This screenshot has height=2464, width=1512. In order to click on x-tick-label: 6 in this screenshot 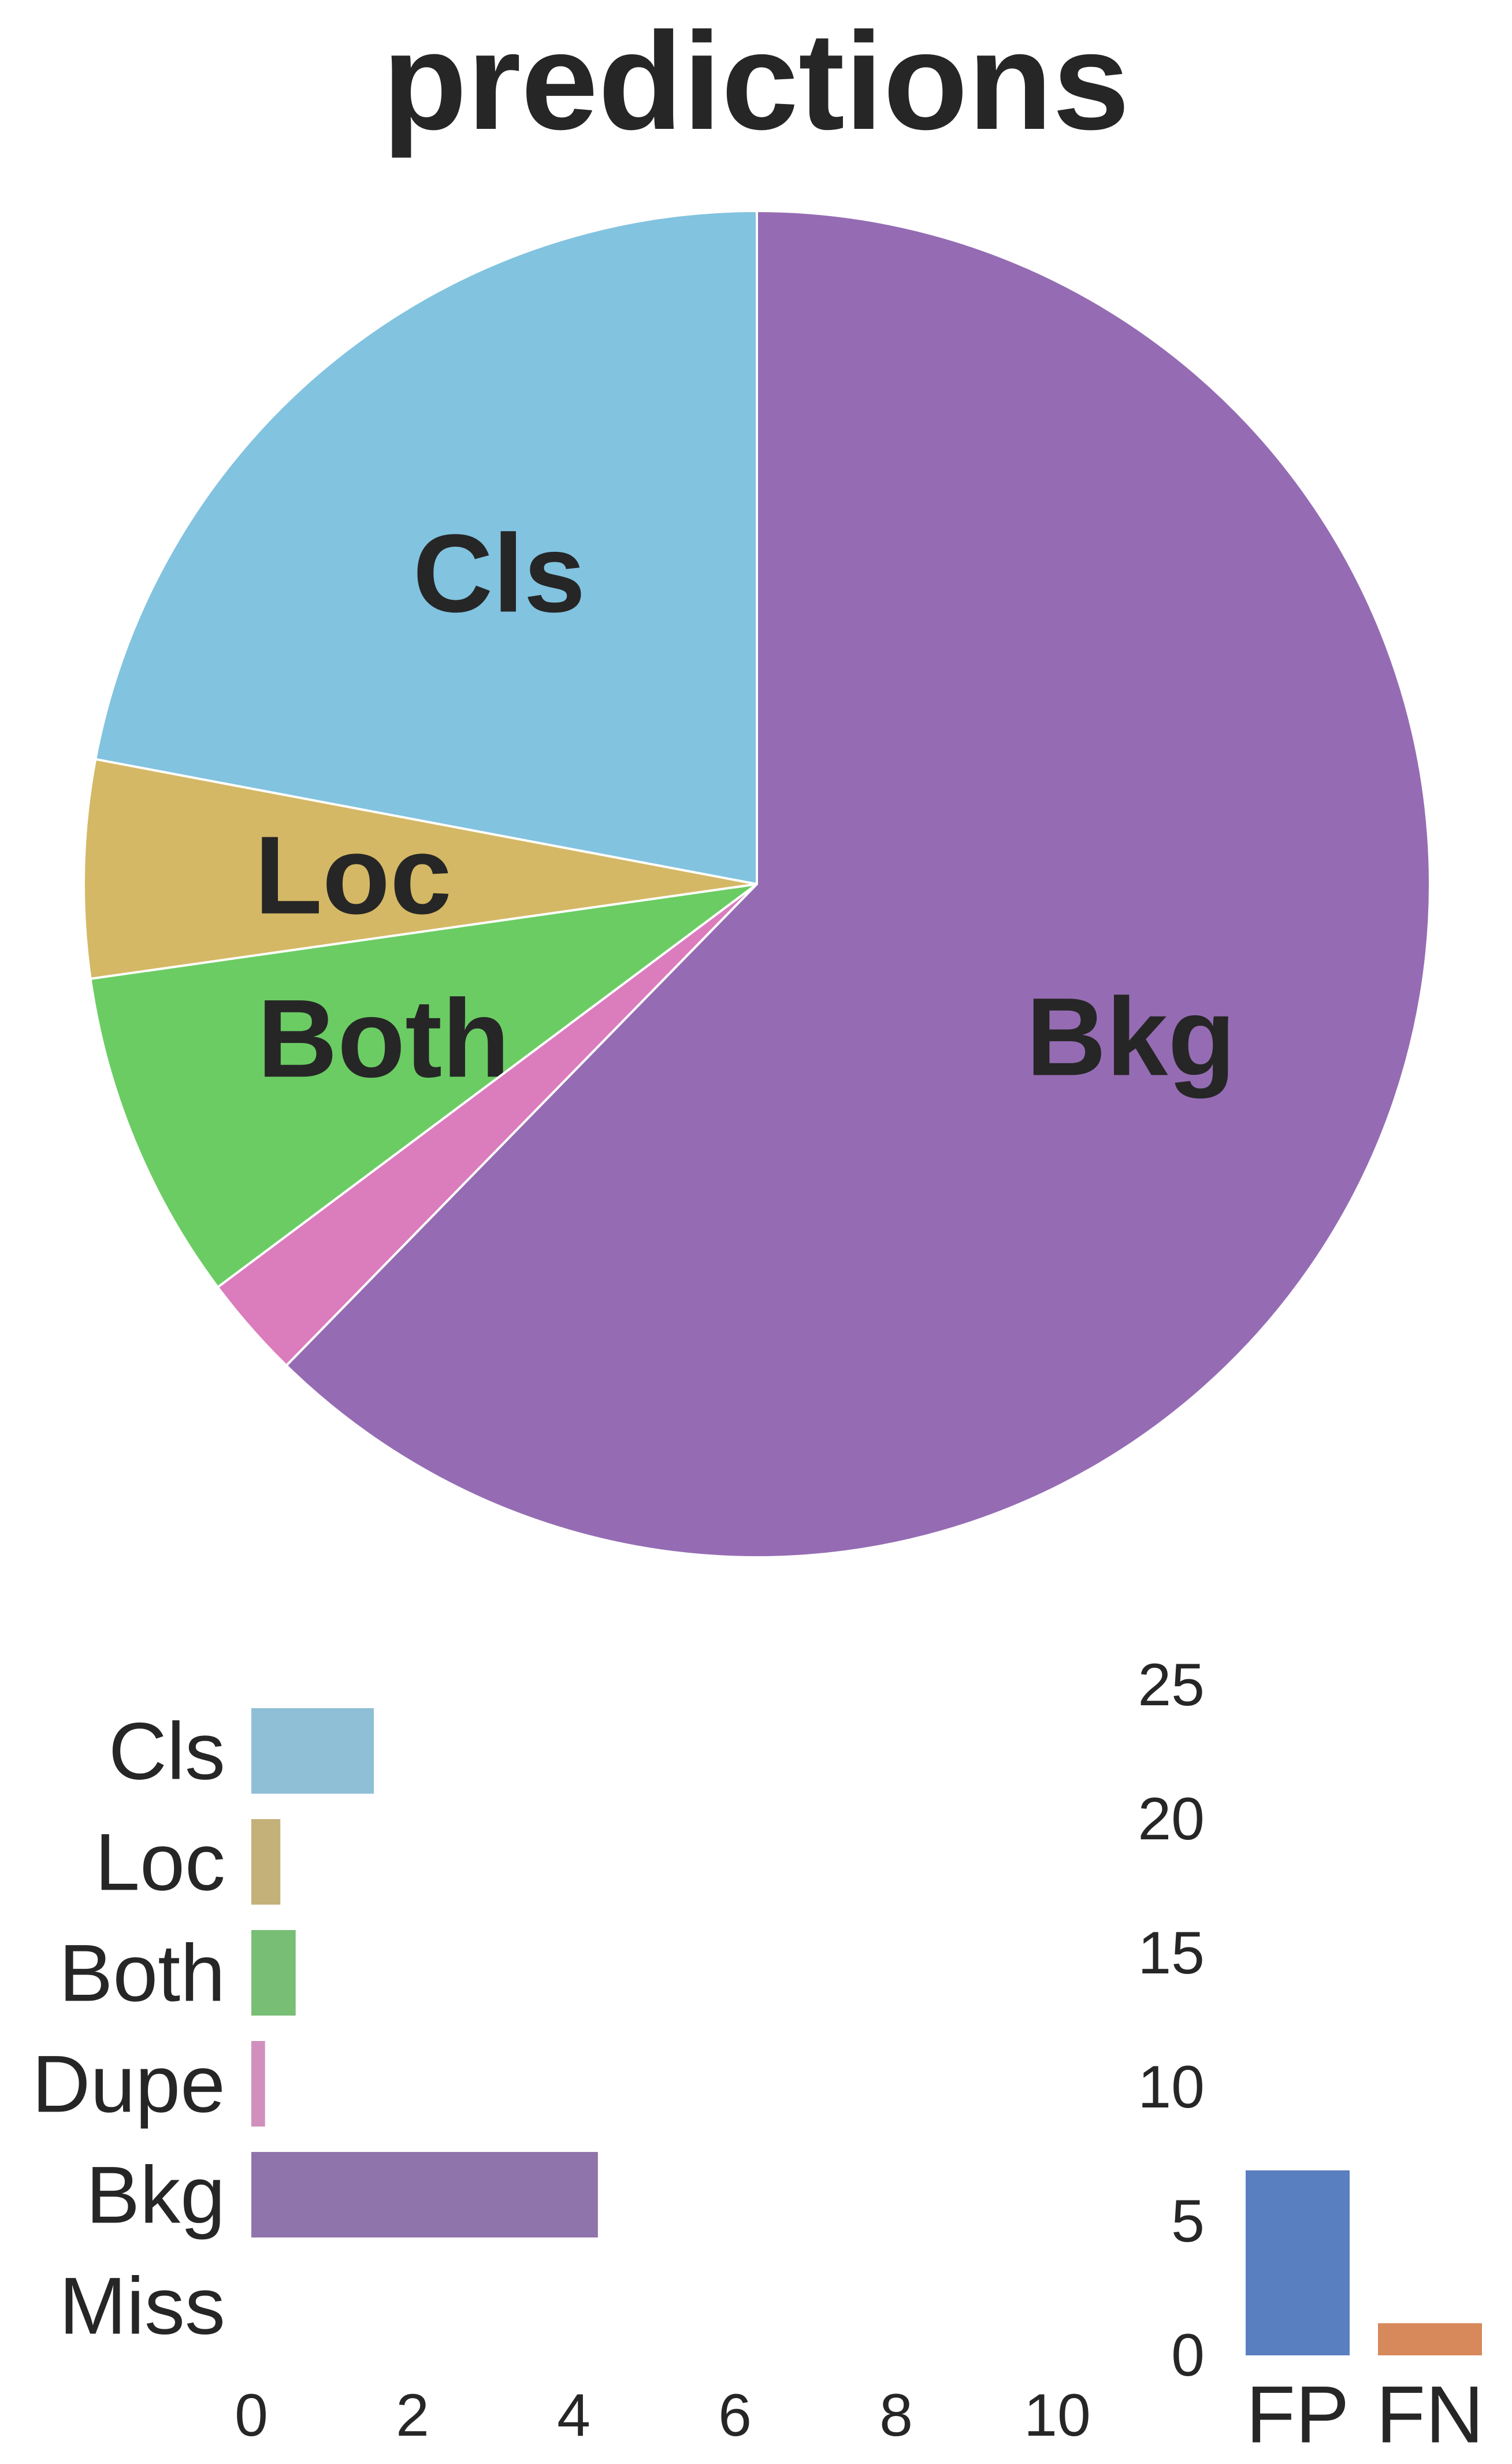, I will do `click(735, 2415)`.